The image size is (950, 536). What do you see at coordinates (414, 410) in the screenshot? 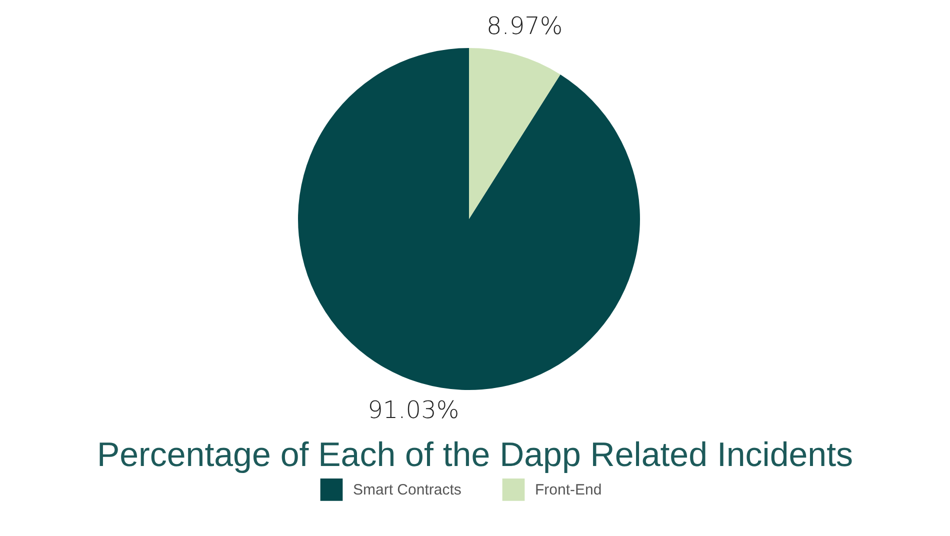
I see `data-label: 91.03%` at bounding box center [414, 410].